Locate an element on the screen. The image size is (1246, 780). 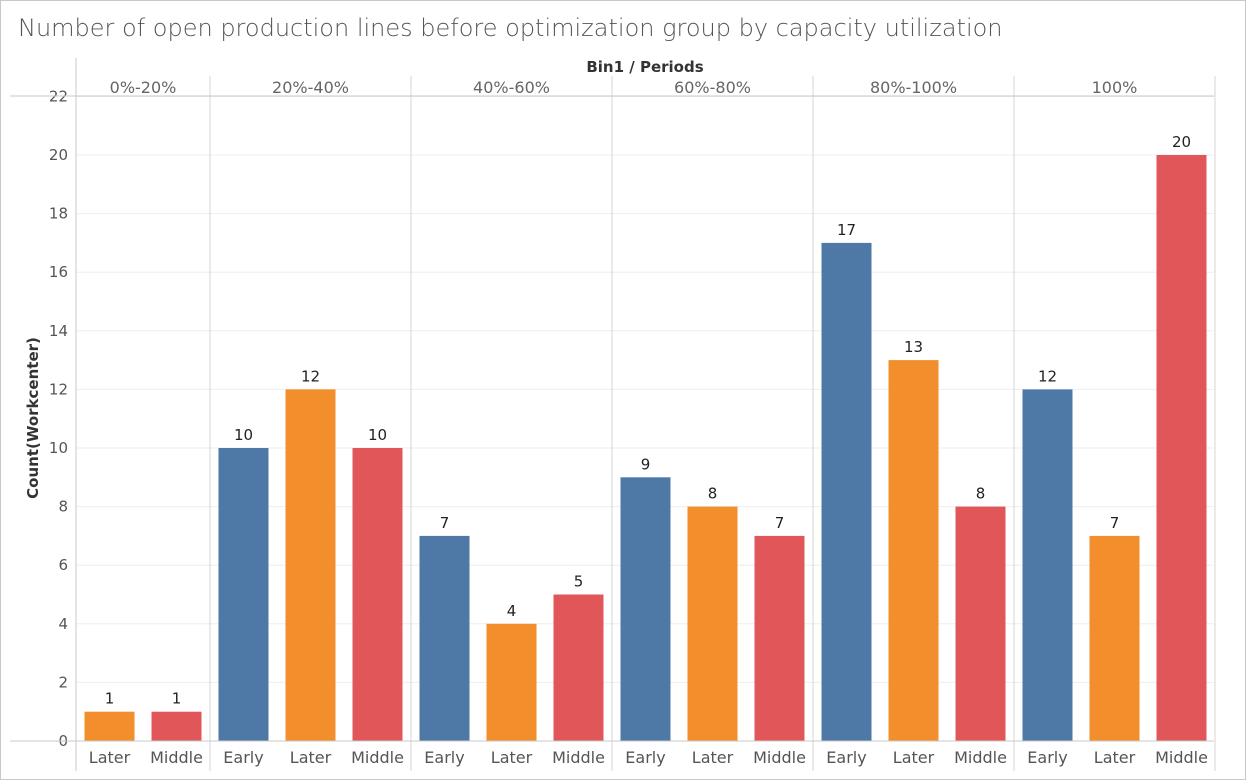
y-tick-label: 18 is located at coordinates (58, 214).